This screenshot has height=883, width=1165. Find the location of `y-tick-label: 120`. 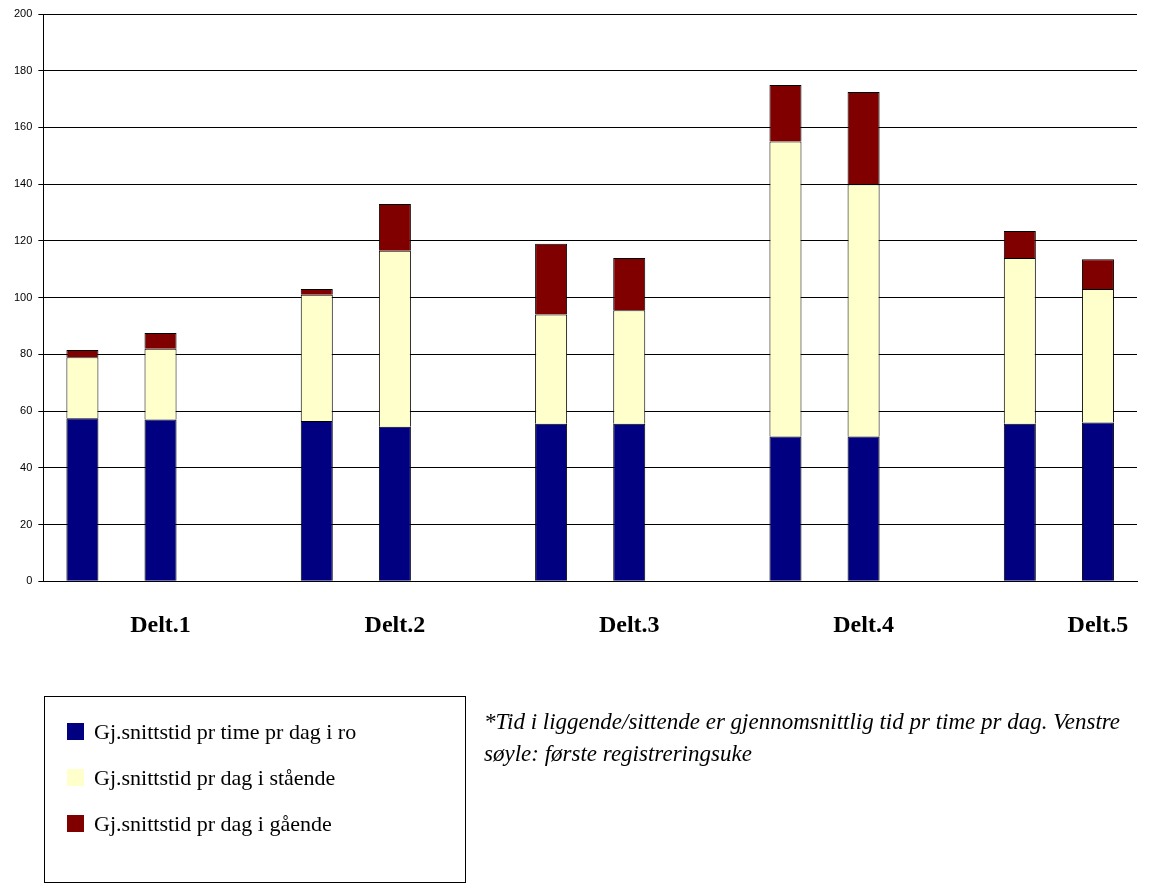

y-tick-label: 120 is located at coordinates (23, 239).